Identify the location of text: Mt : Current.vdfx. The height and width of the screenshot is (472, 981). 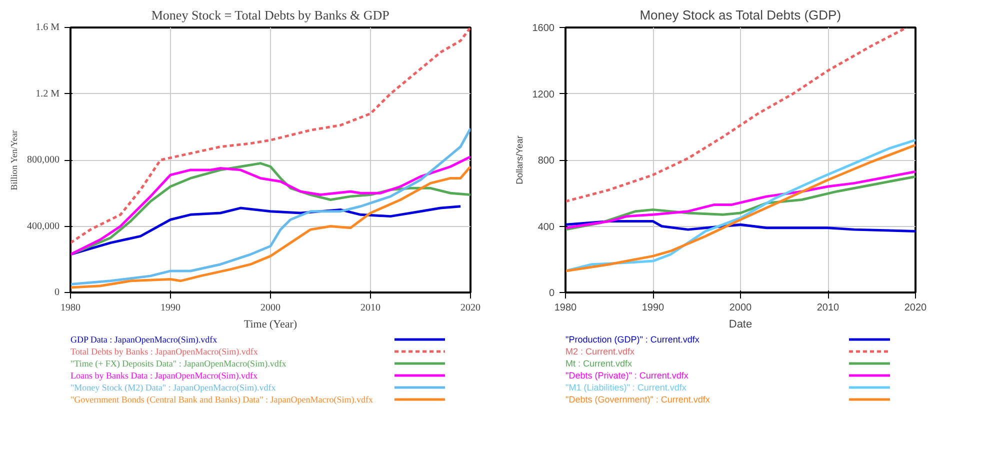
(599, 363).